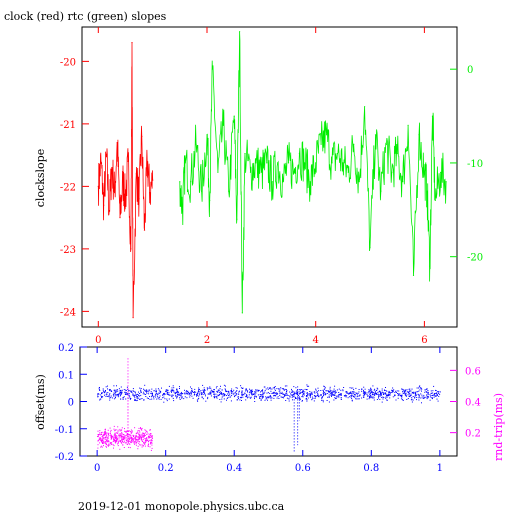  I want to click on footer-text: 2019-12-01 monopole.physics.ubc.ca, so click(181, 506).